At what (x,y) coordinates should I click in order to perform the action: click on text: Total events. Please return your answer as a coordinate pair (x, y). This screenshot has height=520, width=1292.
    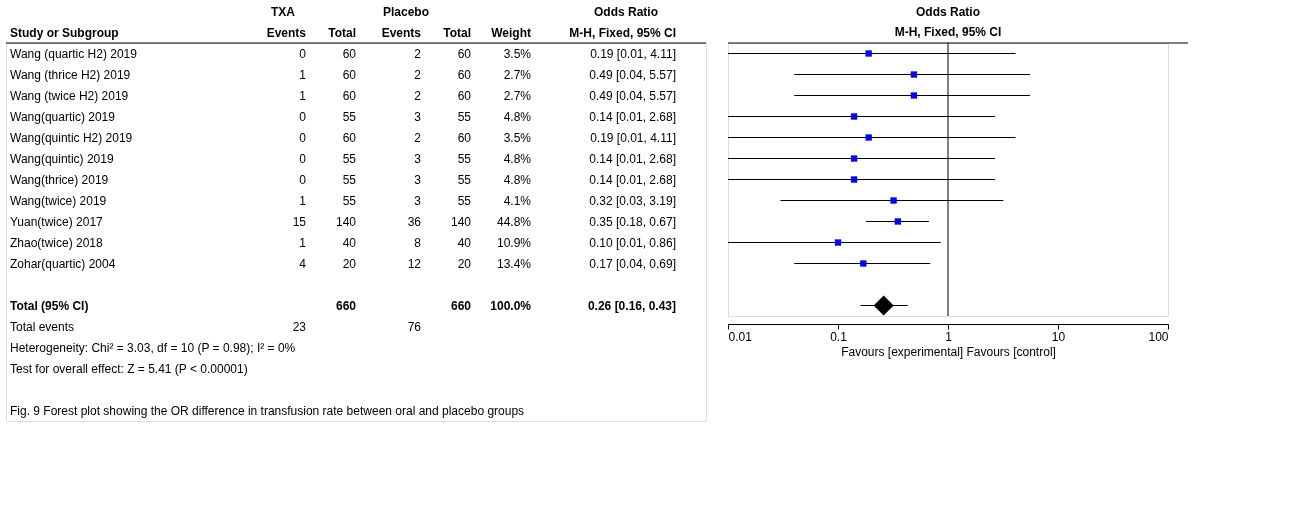
    Looking at the image, I should click on (42, 326).